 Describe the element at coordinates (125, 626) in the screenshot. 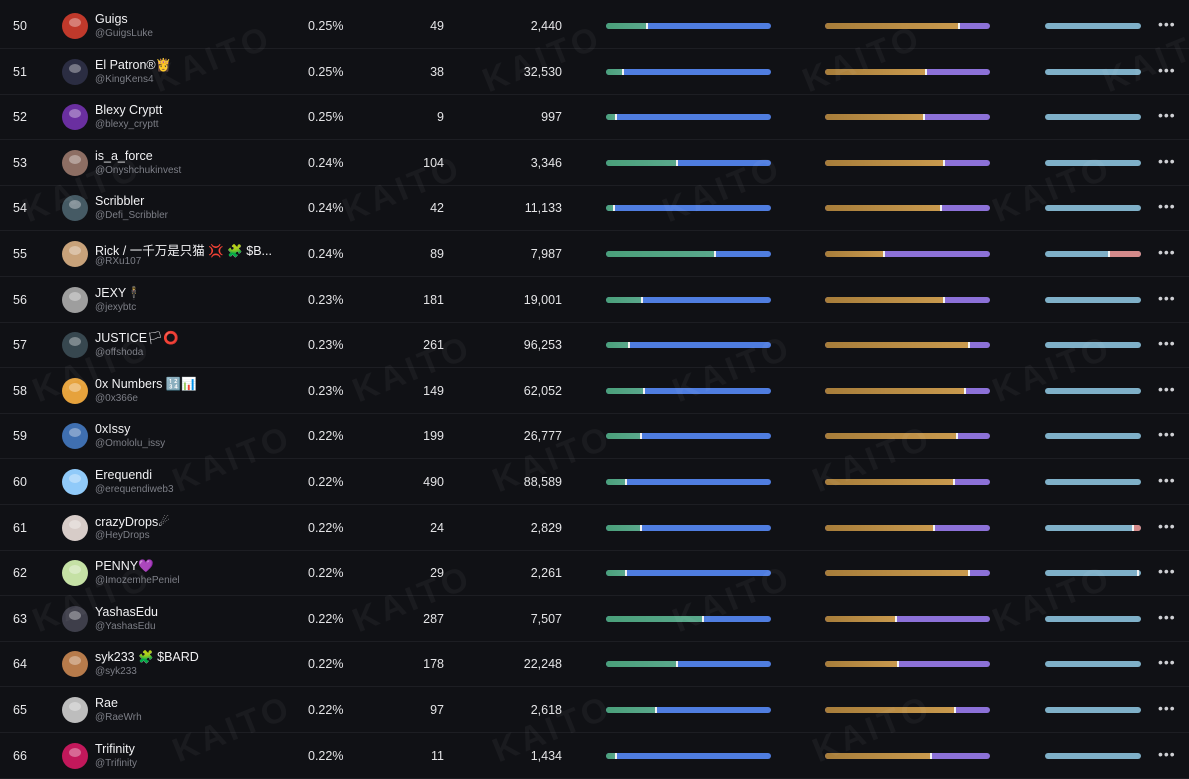

I see `user-handle: @YashasEdu` at that location.